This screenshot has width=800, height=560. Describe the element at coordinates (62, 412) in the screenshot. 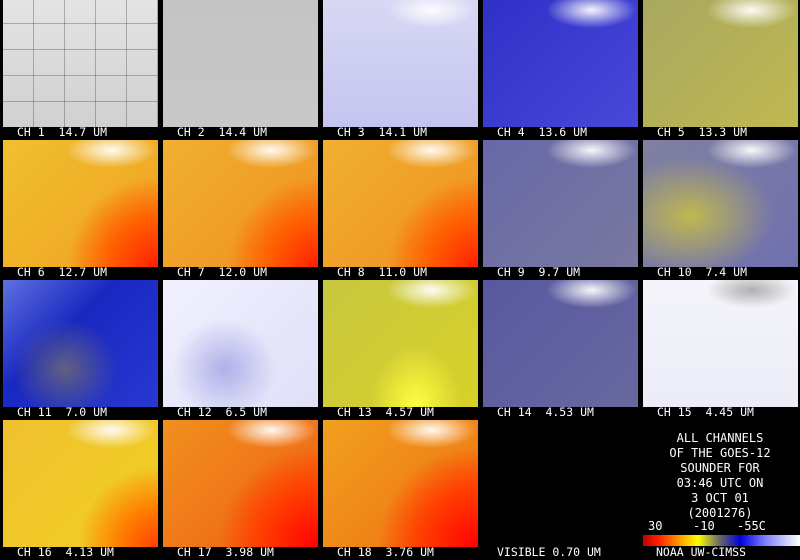

I see `channel-label: CH 11 7.0 UM` at that location.